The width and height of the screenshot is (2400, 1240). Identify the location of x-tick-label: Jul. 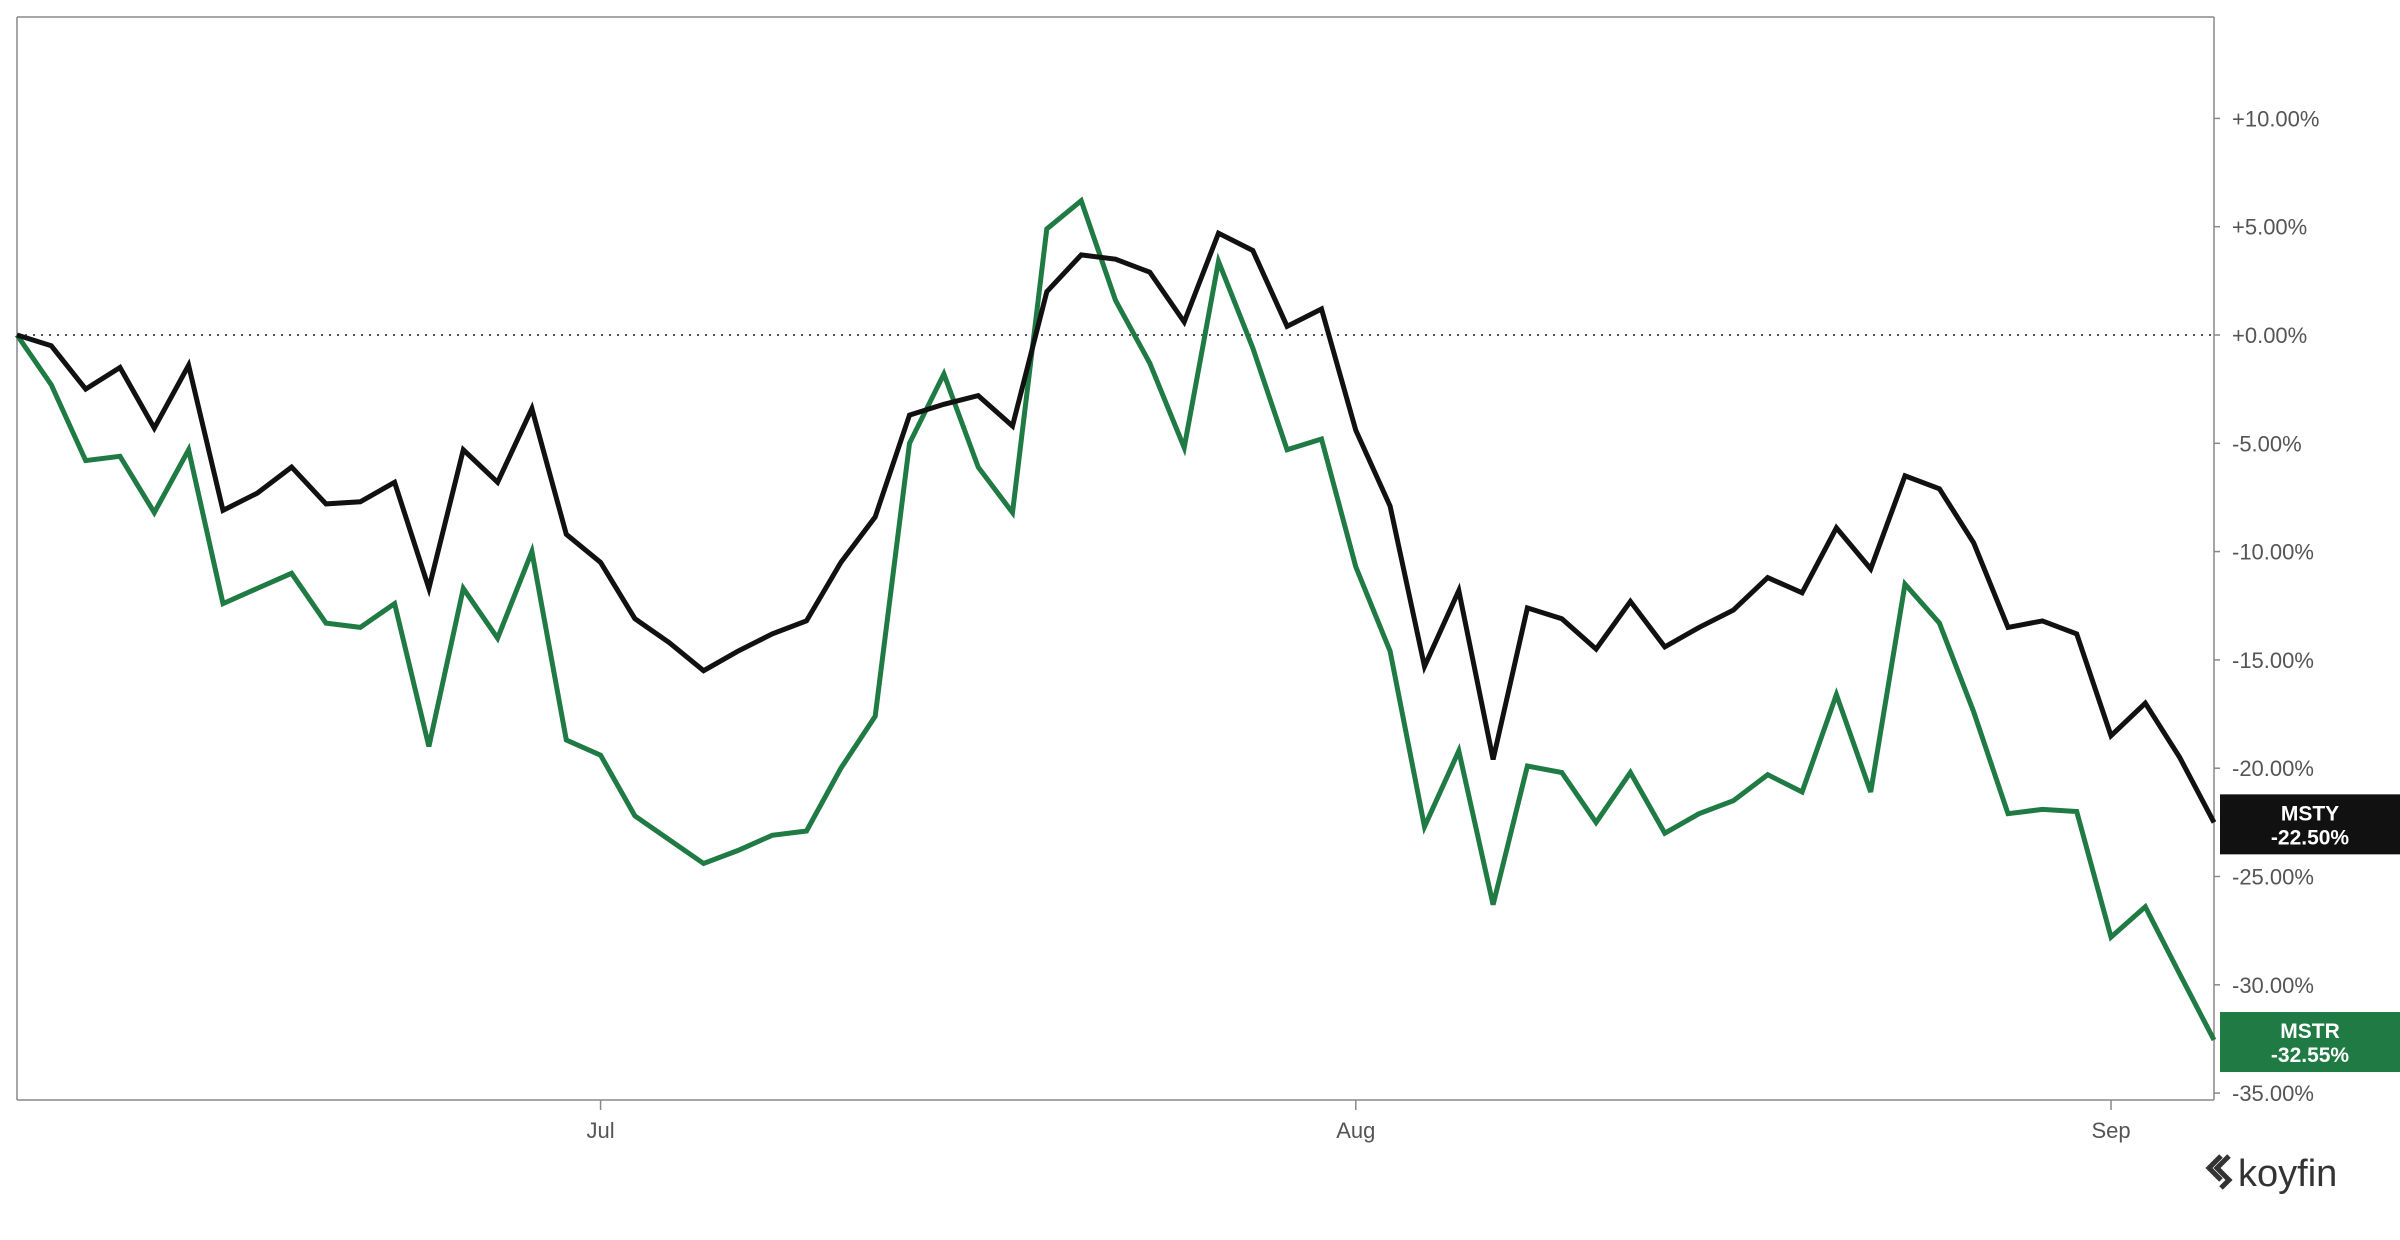
(601, 1130).